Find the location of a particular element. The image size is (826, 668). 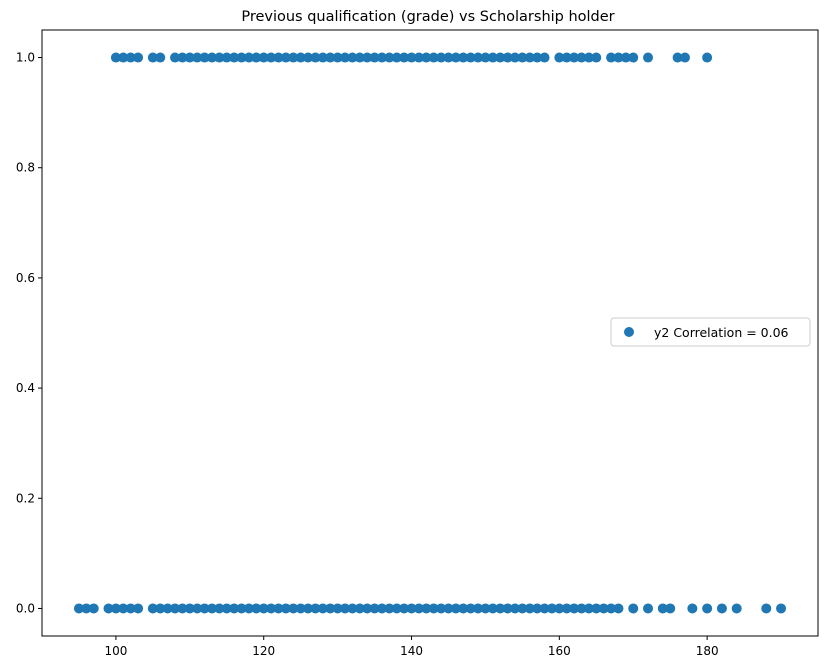

y-tick-label: 0.0 is located at coordinates (25, 608).